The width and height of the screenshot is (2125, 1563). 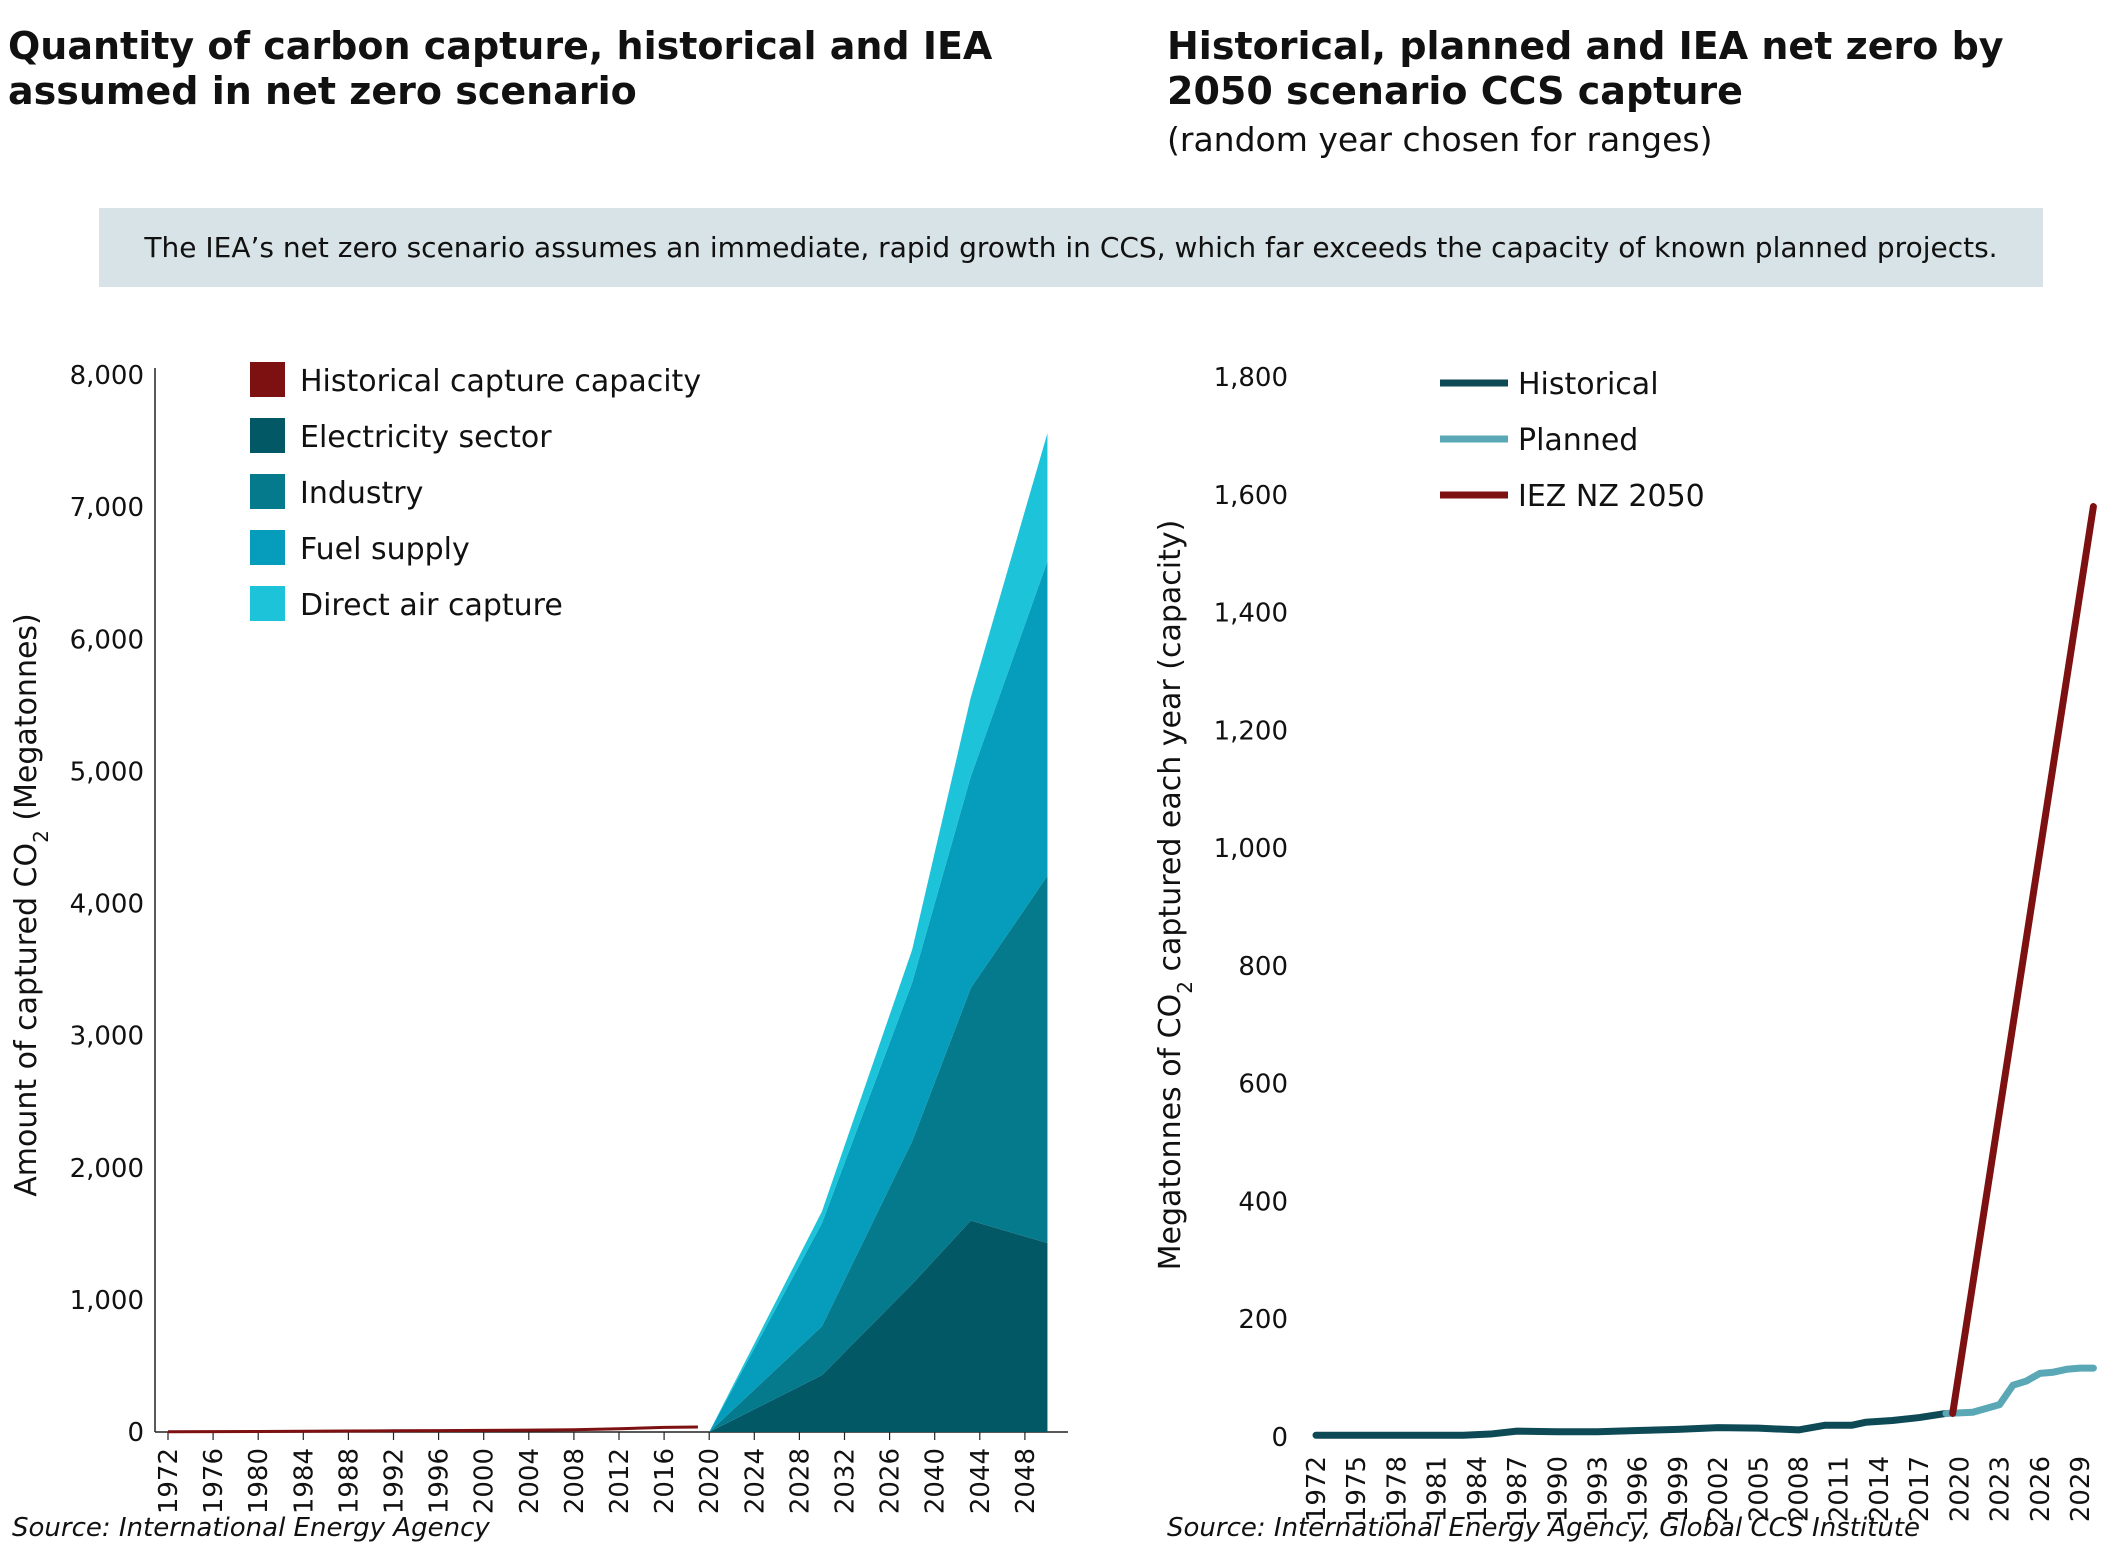 I want to click on legend-label-direct-air-capture: Direct air capture, so click(x=431, y=605).